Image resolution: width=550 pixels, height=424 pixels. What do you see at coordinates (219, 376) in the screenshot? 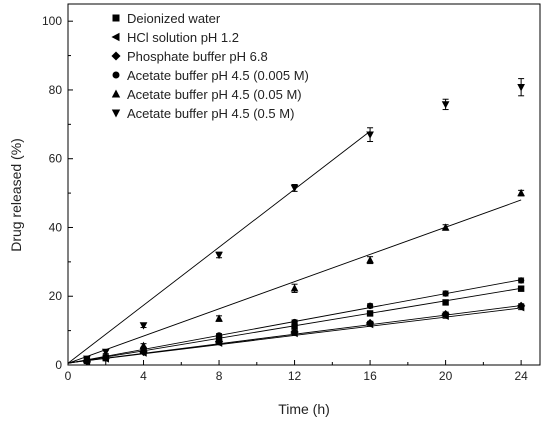
I see `x-tick-label: 8` at bounding box center [219, 376].